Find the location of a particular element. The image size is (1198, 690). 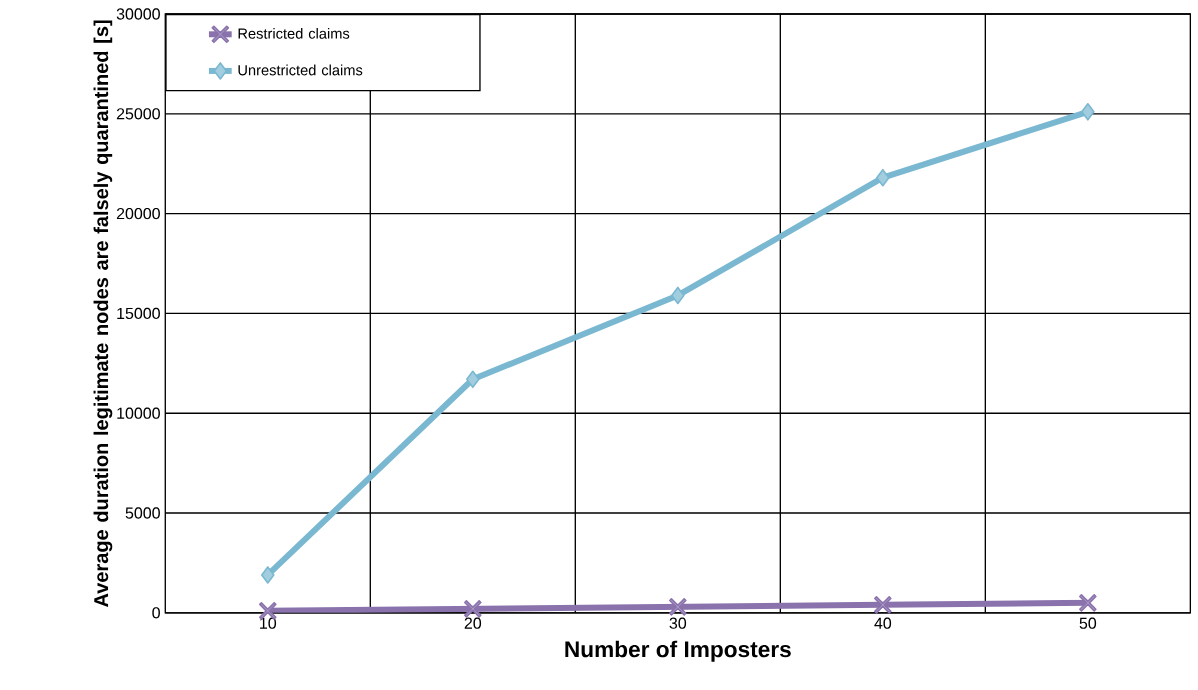

y-tick-label: 10000 is located at coordinates (138, 413).